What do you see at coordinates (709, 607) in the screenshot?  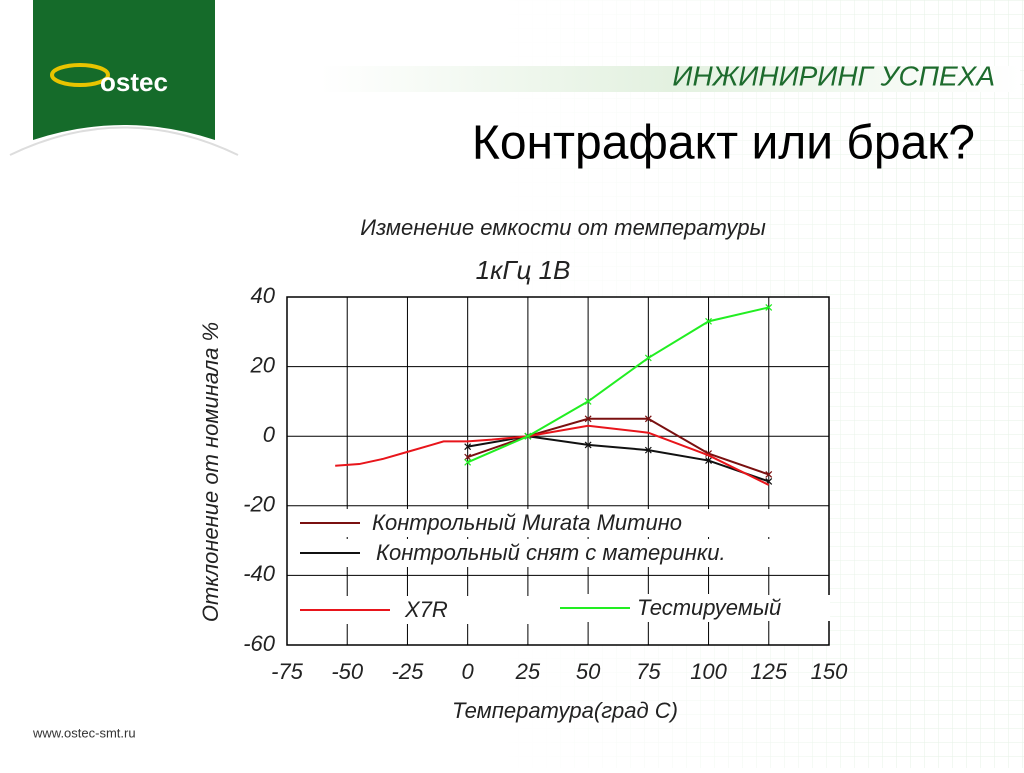 I see `legend-label: Тестируемый` at bounding box center [709, 607].